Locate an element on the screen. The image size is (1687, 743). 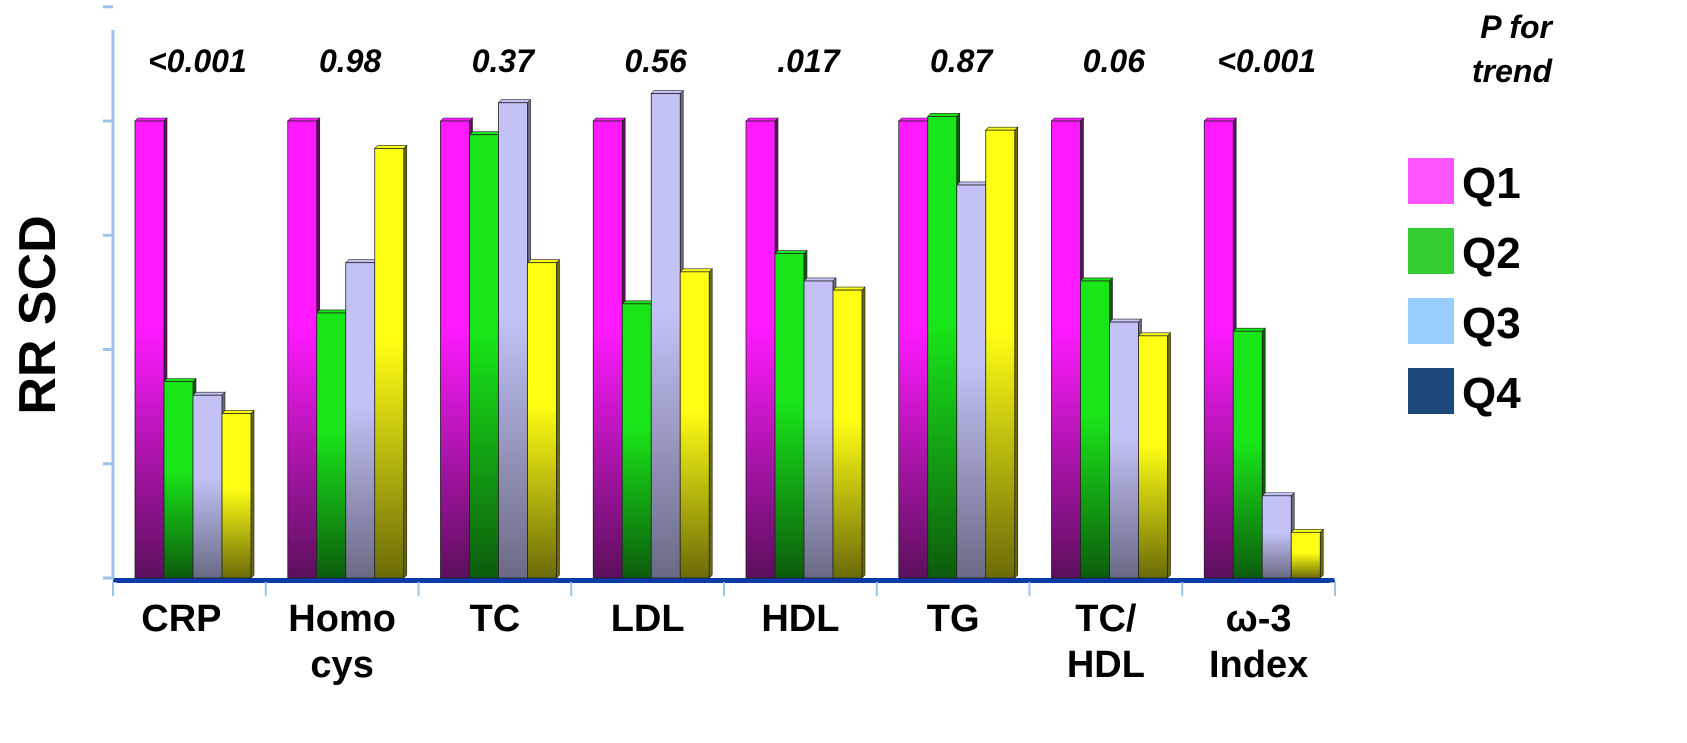
p-trend-value-7: <0.001 is located at coordinates (1266, 61).